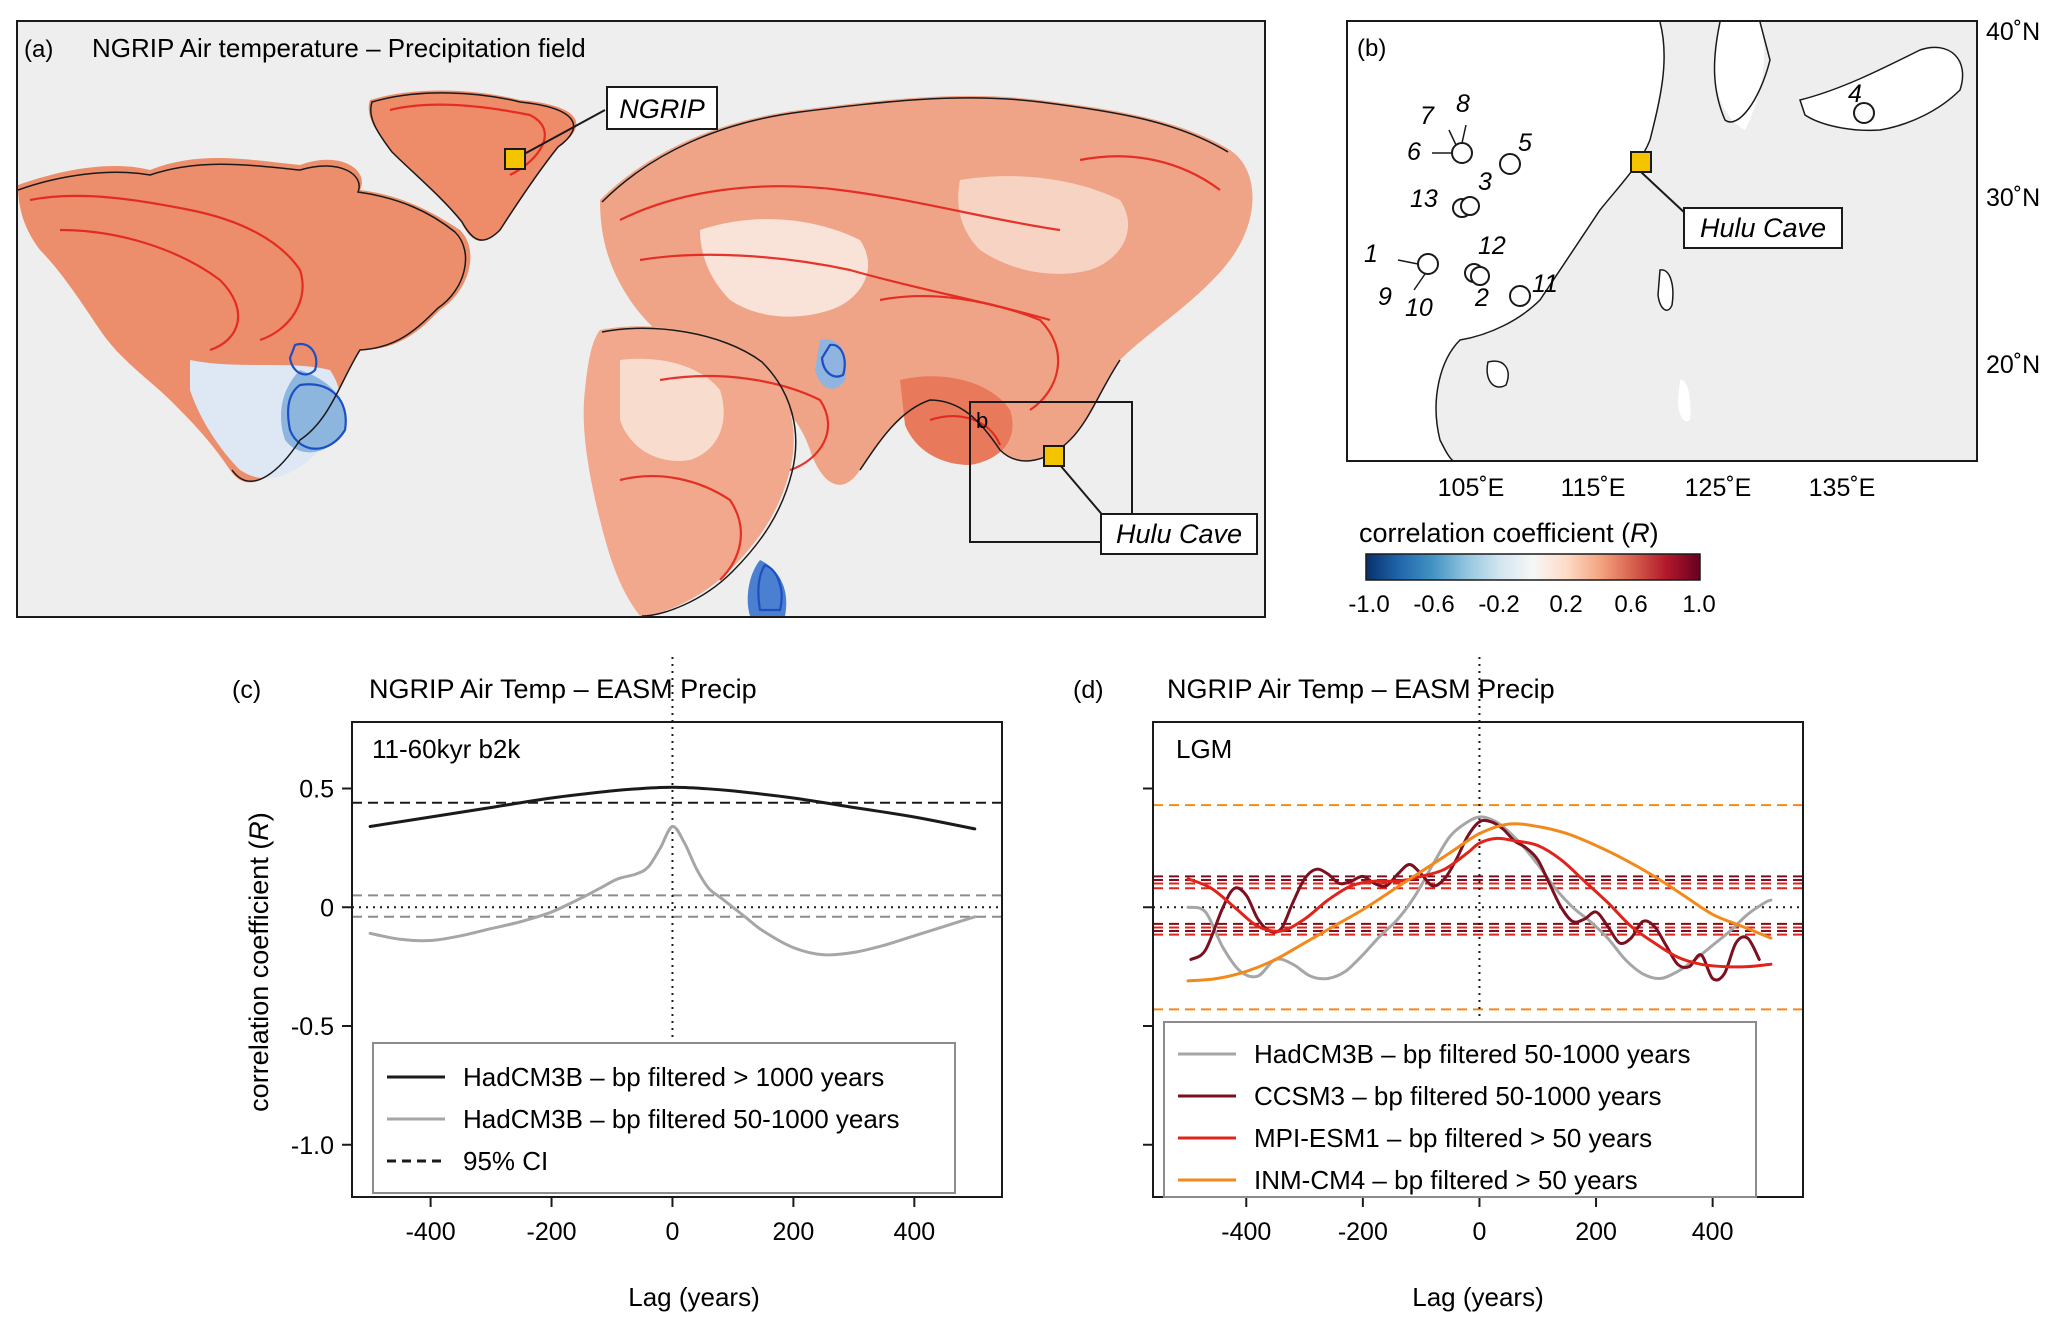 This screenshot has width=2067, height=1333. I want to click on y-tick-label: -1.0, so click(312, 1146).